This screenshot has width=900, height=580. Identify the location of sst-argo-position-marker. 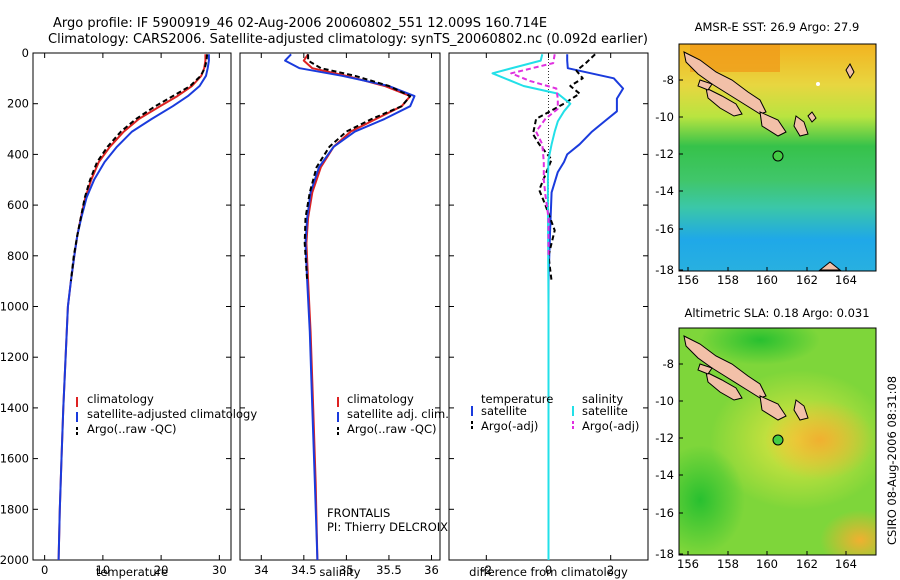
(778, 156).